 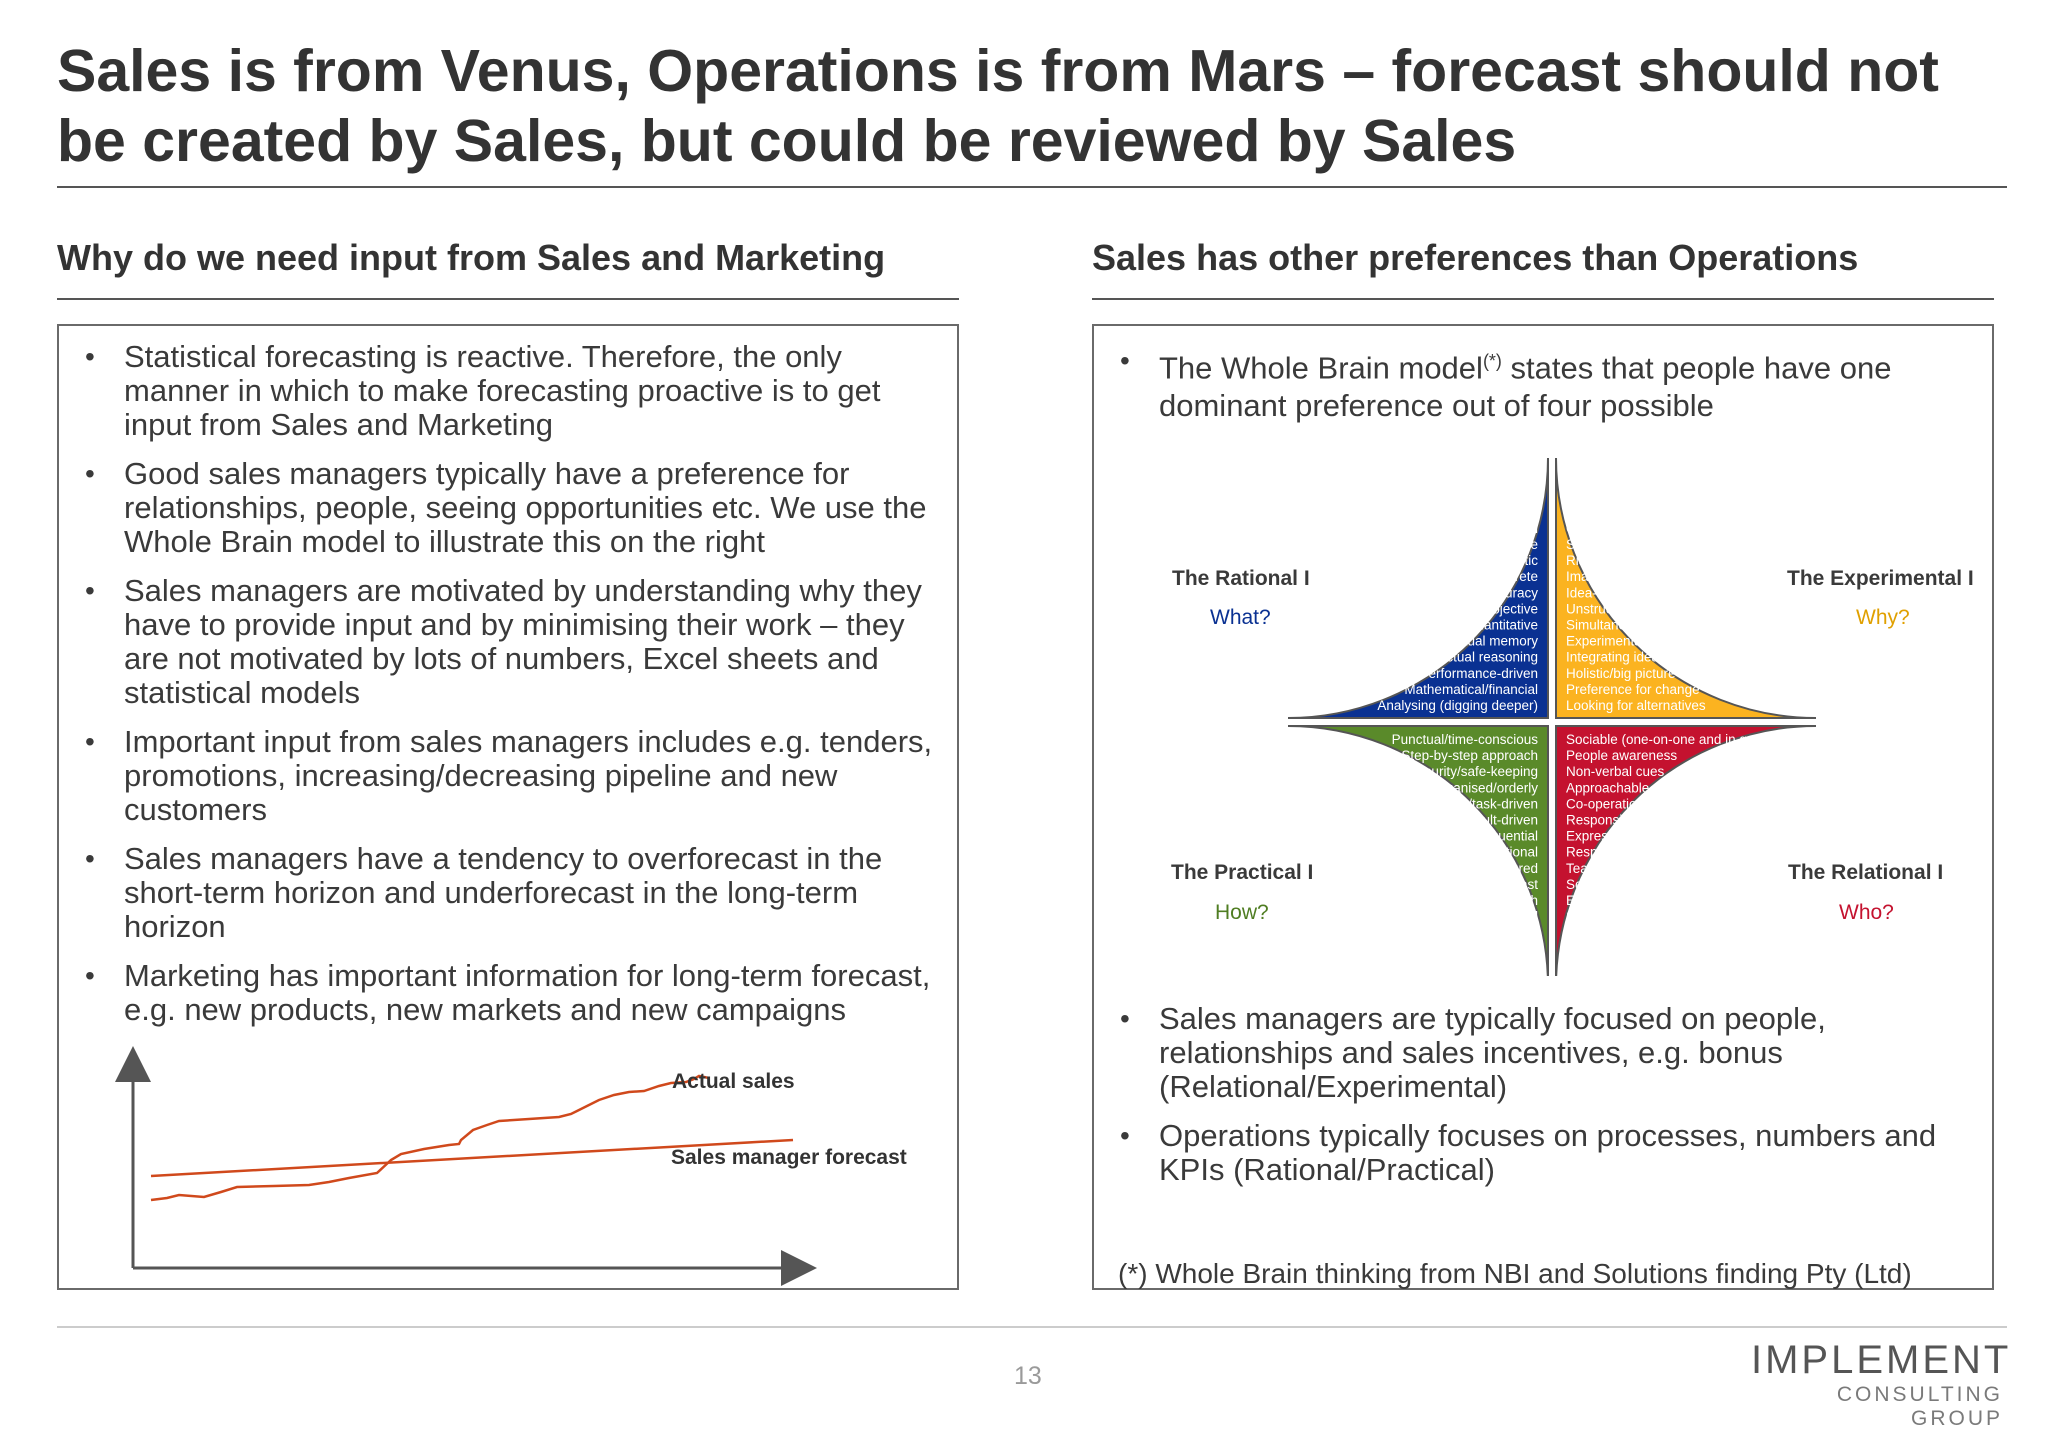 I want to click on footer-divider, so click(x=1032, y=1327).